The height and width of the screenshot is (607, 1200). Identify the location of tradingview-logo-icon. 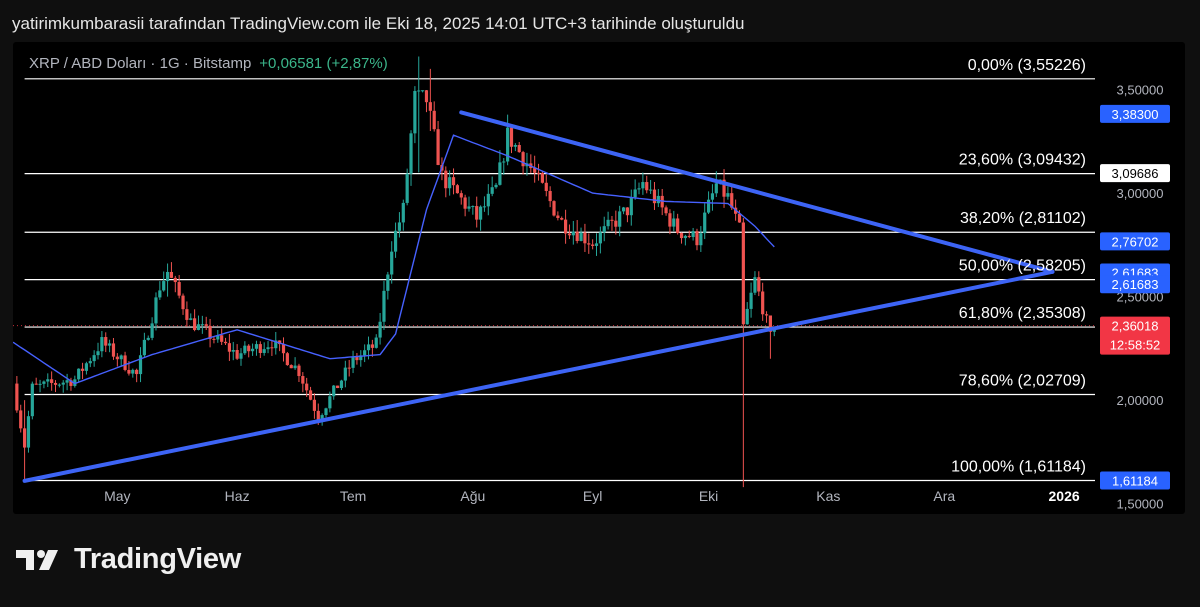
(37, 559).